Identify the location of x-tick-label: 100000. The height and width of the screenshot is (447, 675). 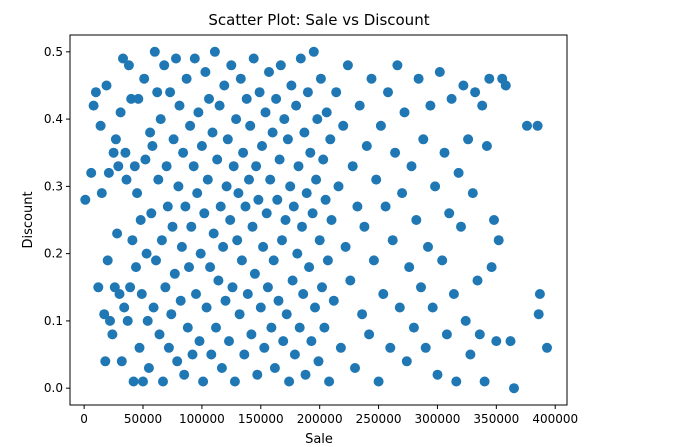
(202, 419).